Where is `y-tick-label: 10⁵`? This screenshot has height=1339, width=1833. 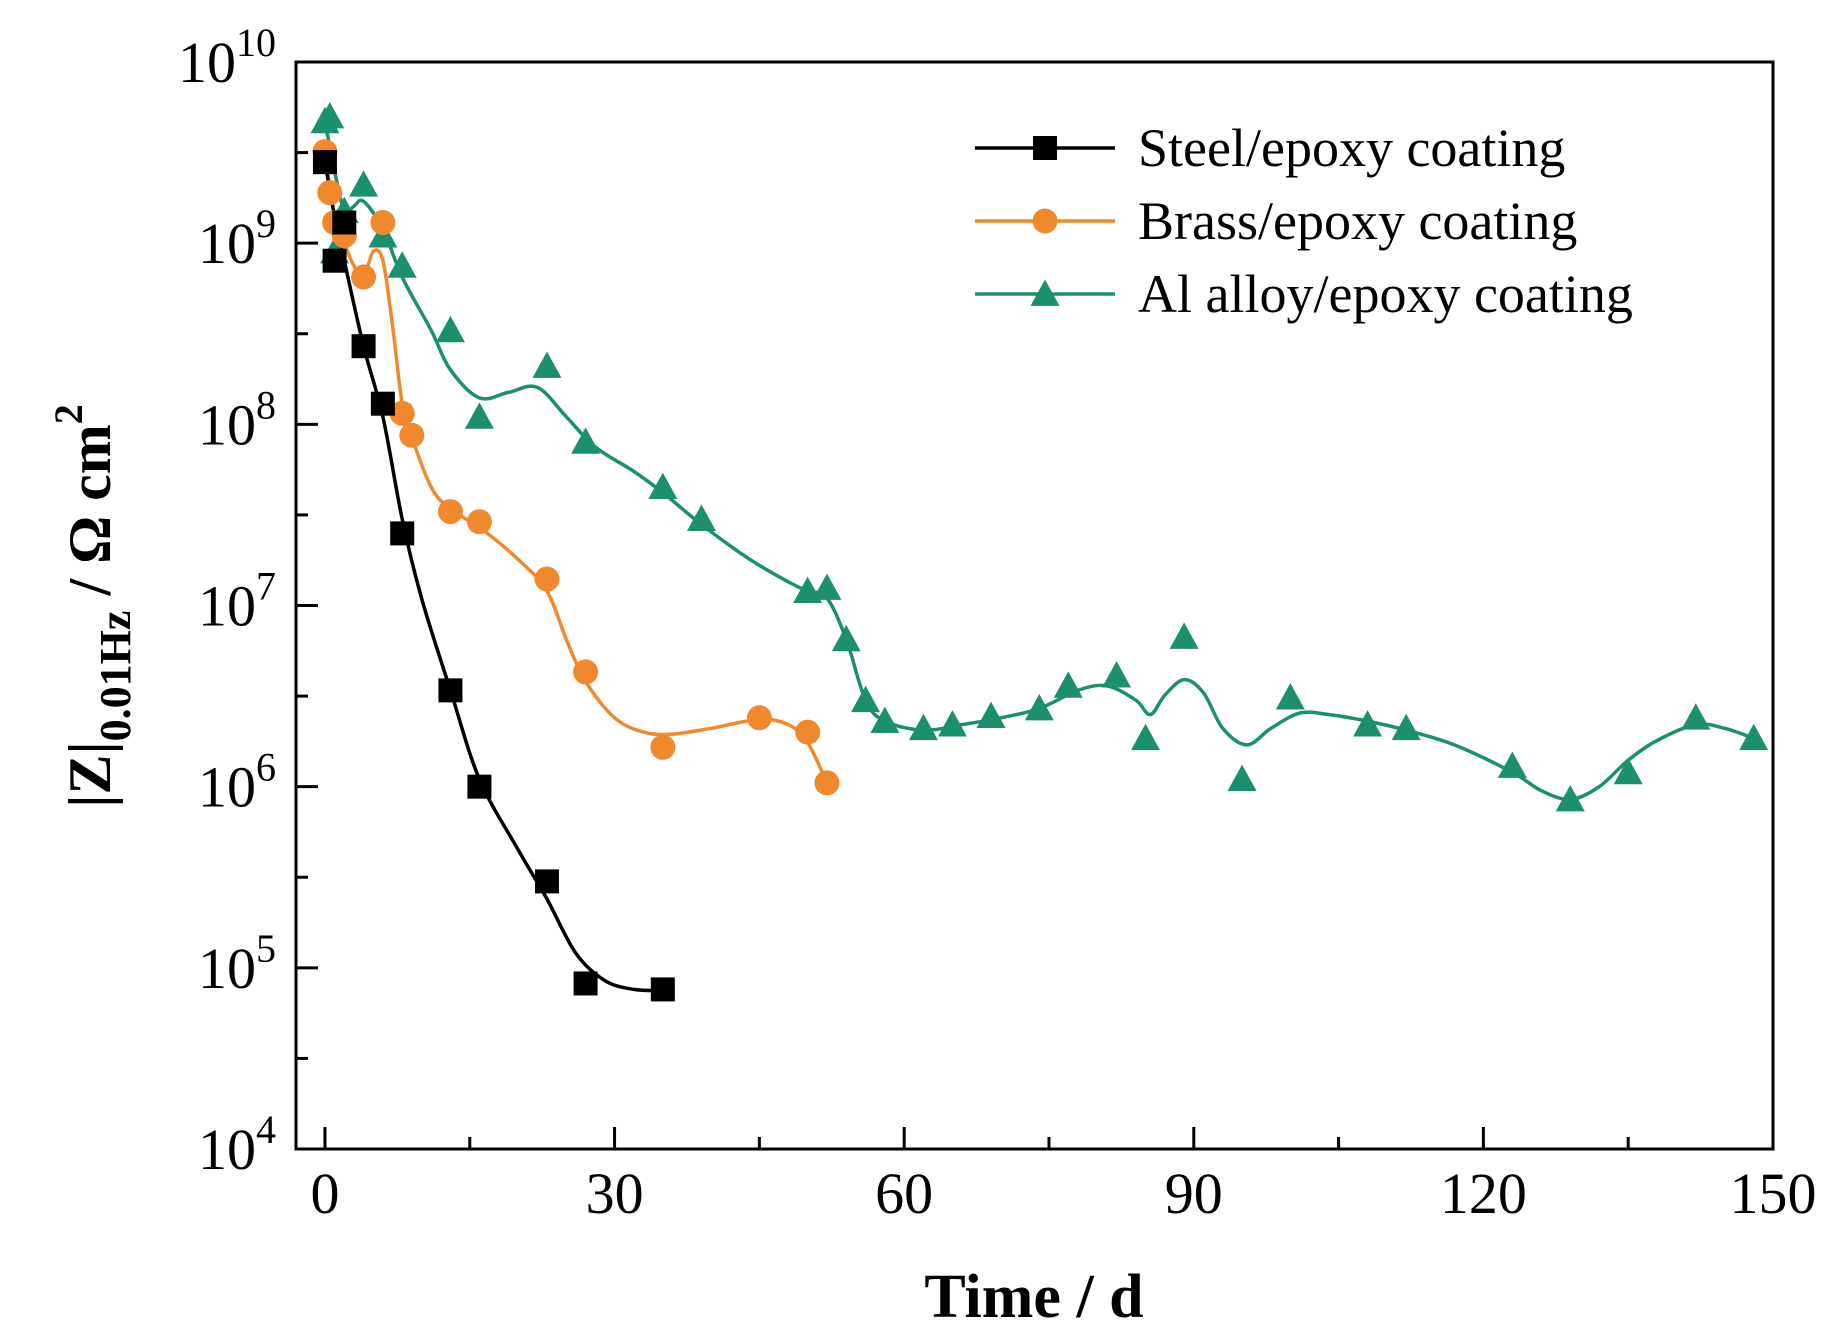 y-tick-label: 10⁵ is located at coordinates (237, 963).